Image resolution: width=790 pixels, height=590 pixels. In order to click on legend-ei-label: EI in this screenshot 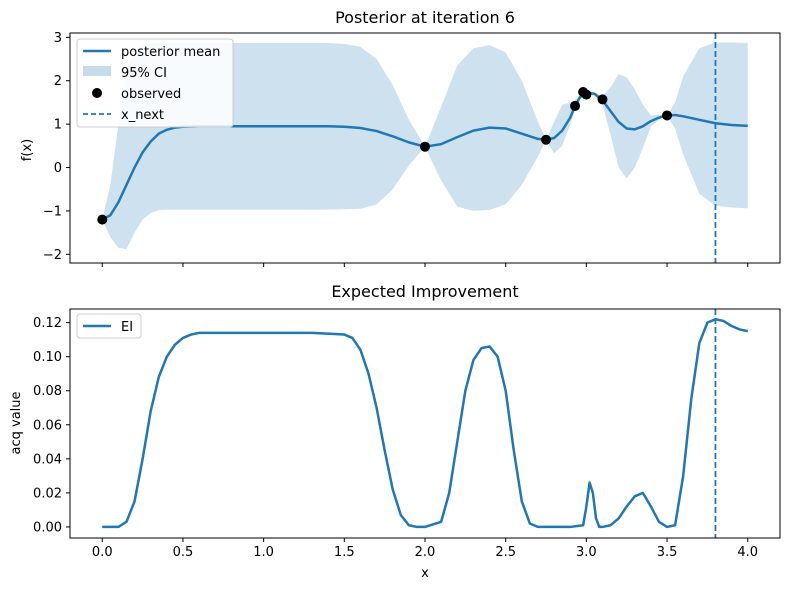, I will do `click(127, 327)`.